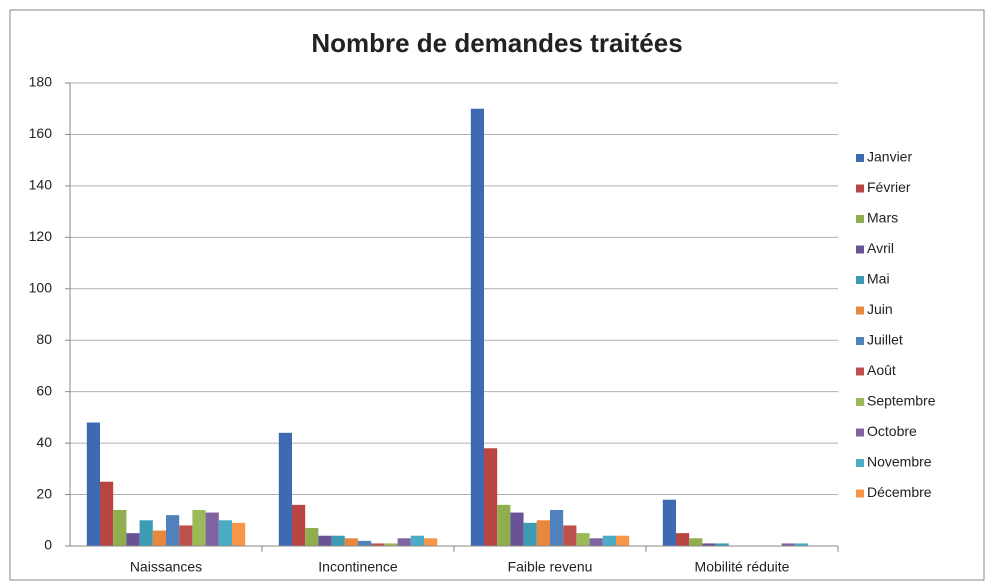  I want to click on y-tick-label: 120, so click(41, 236).